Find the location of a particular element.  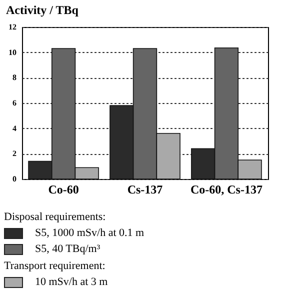

y-tick-label: 12 is located at coordinates (12, 27).